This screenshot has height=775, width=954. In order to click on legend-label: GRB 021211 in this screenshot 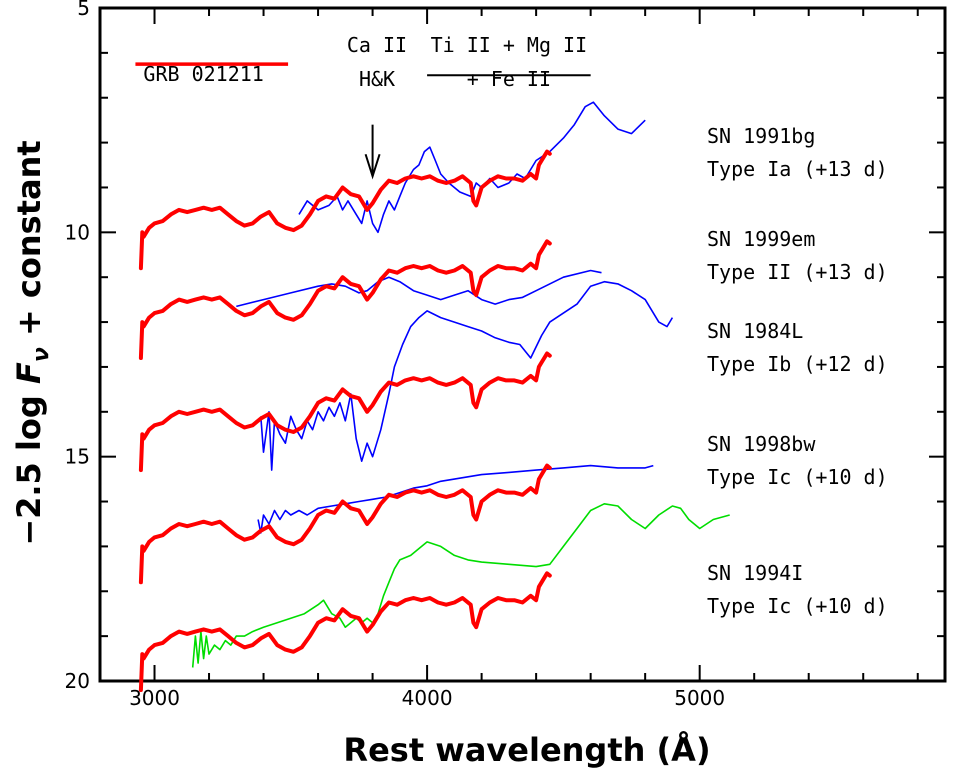, I will do `click(203, 74)`.